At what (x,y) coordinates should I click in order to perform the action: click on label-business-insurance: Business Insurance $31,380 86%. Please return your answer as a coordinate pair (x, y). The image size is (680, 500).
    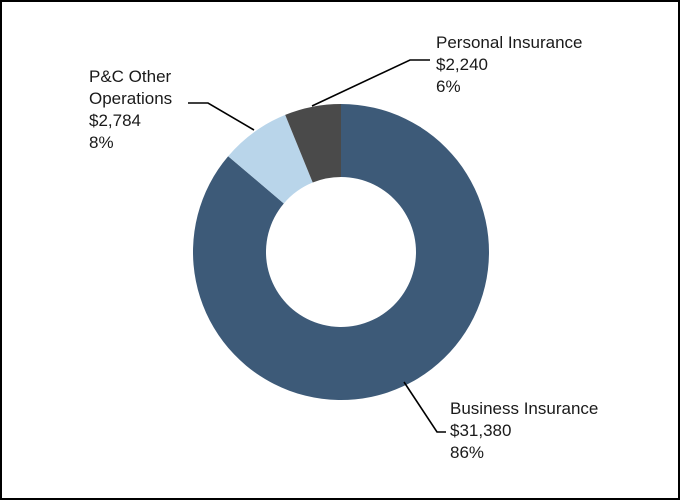
    Looking at the image, I should click on (500, 421).